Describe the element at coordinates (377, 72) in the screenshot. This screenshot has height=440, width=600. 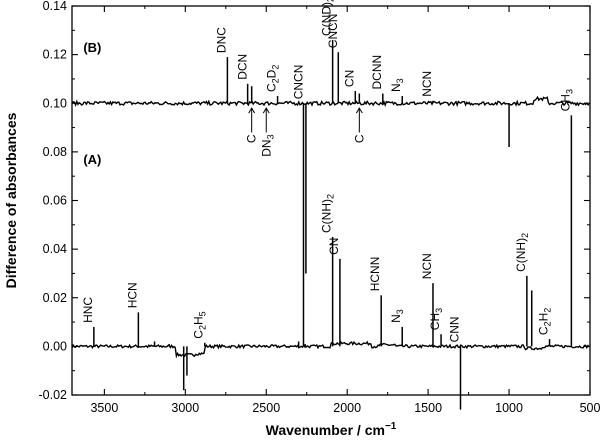
I see `peak-label: DCNN` at that location.